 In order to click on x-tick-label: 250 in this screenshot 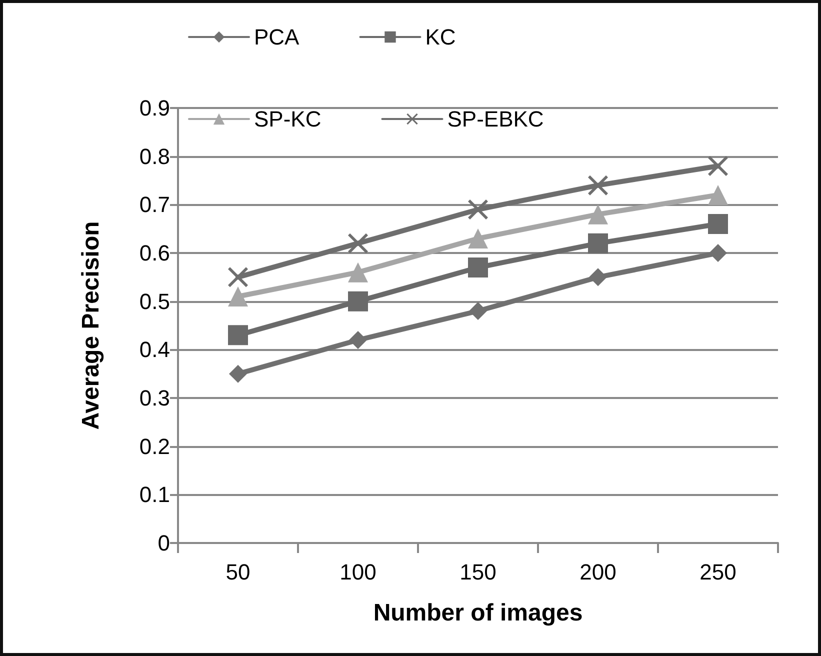, I will do `click(718, 572)`.